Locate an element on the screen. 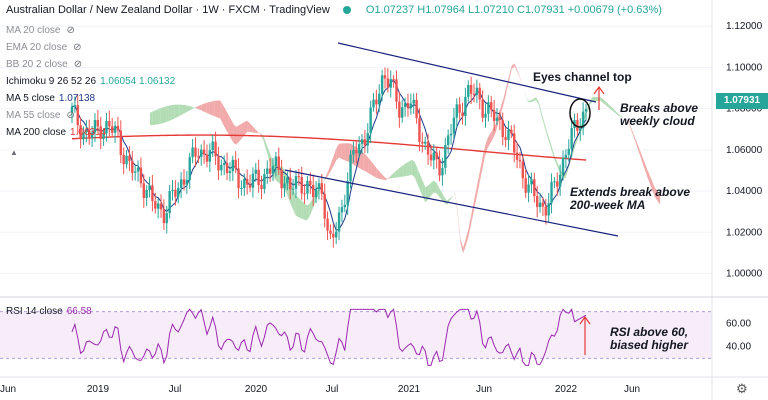 This screenshot has width=768, height=400. time-tick-label: Jul is located at coordinates (175, 389).